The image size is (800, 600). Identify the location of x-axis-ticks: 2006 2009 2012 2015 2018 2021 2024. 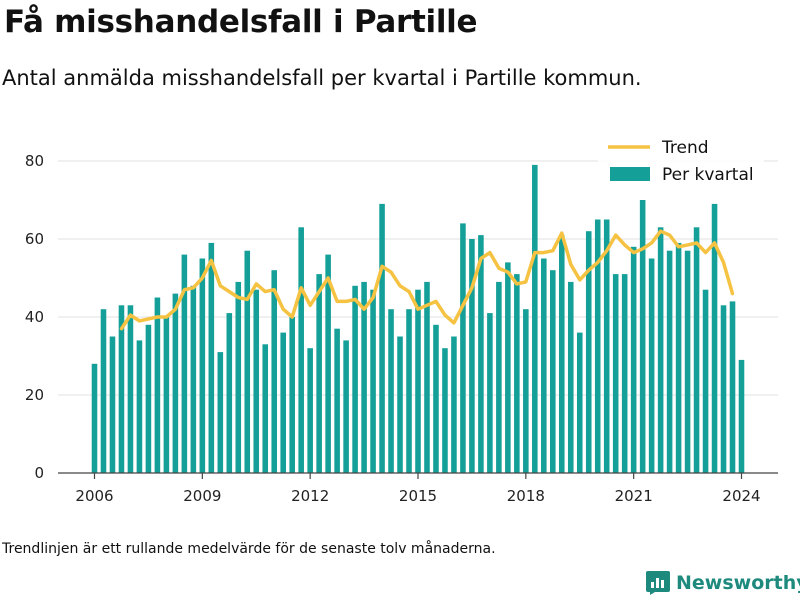
(418, 489).